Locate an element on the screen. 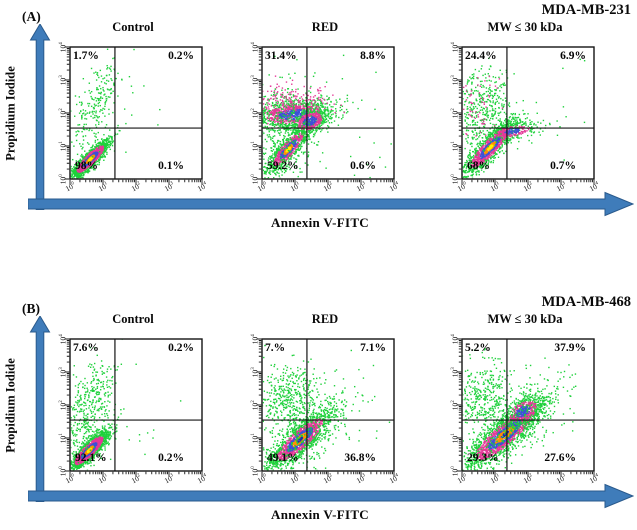  cell-line-title: MDA-MB-231 is located at coordinates (586, 10).